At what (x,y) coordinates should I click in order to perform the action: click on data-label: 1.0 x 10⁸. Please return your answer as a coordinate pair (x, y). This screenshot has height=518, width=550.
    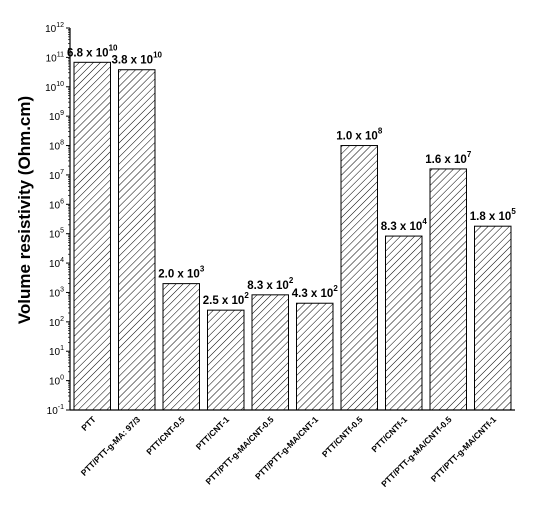
    Looking at the image, I should click on (359, 135).